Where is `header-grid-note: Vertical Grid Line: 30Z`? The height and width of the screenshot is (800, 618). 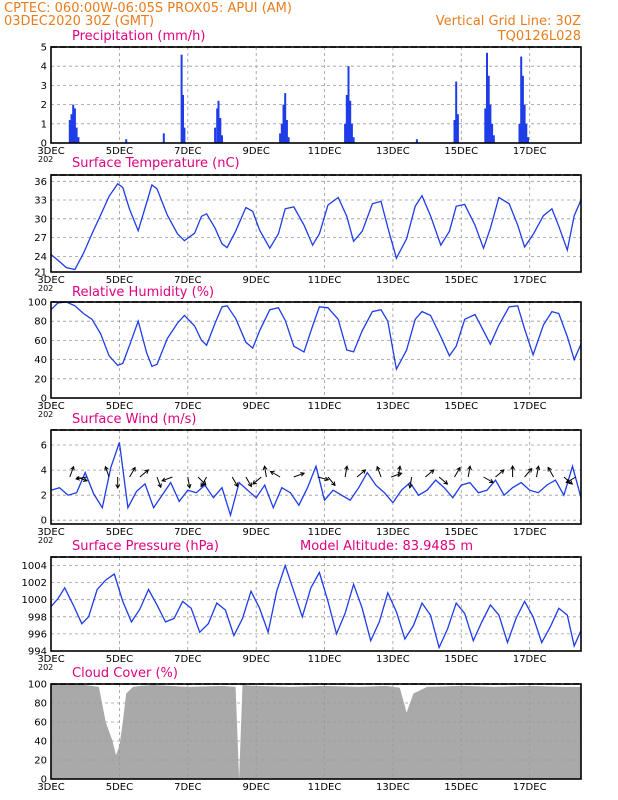 header-grid-note: Vertical Grid Line: 30Z is located at coordinates (508, 21).